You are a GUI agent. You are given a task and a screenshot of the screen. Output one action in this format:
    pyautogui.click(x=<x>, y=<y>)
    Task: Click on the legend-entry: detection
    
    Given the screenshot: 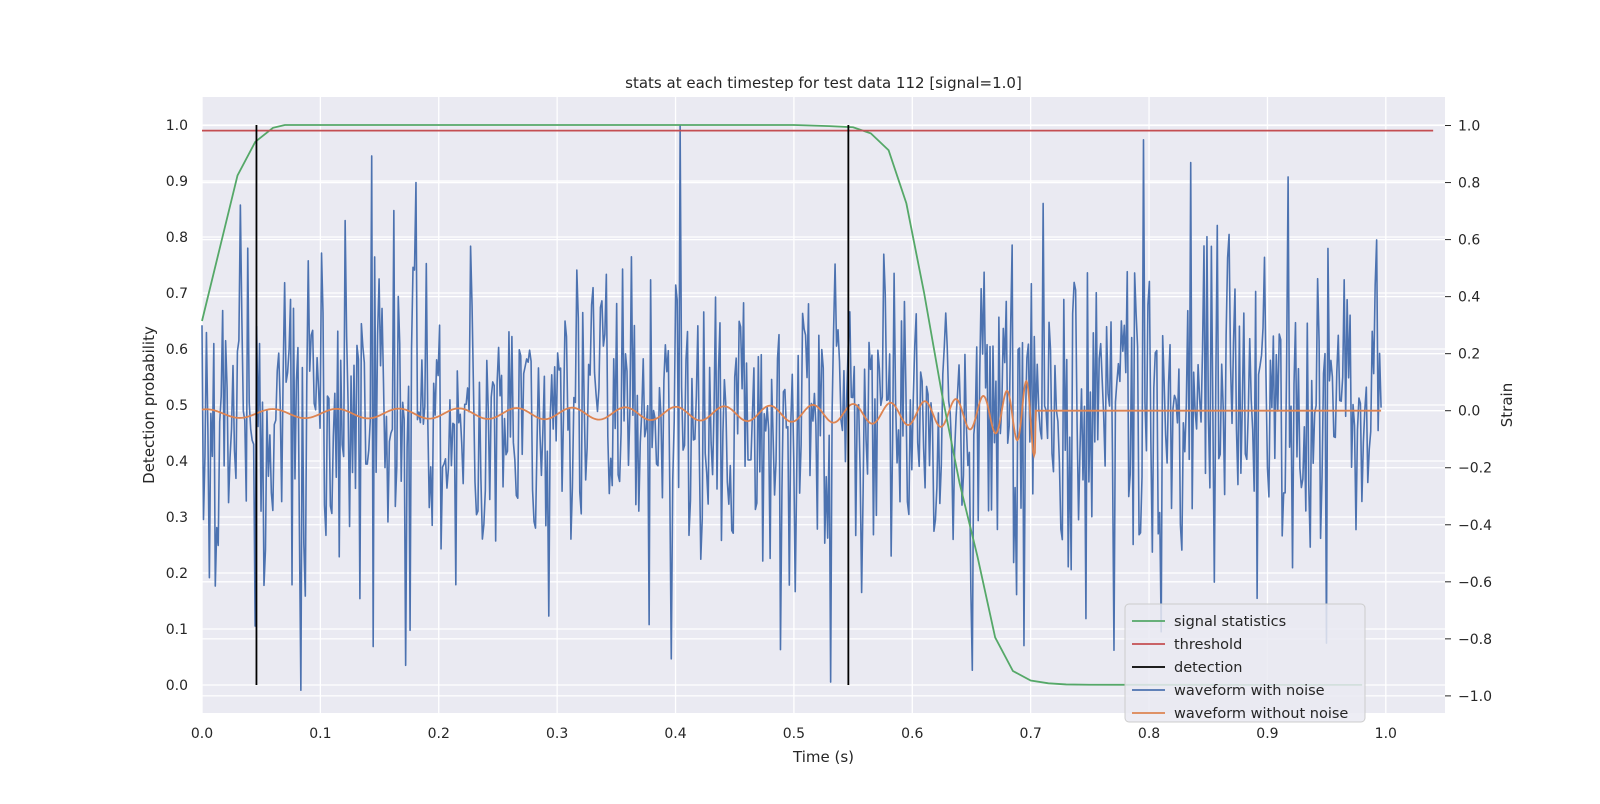 What is the action you would take?
    pyautogui.click(x=1208, y=668)
    